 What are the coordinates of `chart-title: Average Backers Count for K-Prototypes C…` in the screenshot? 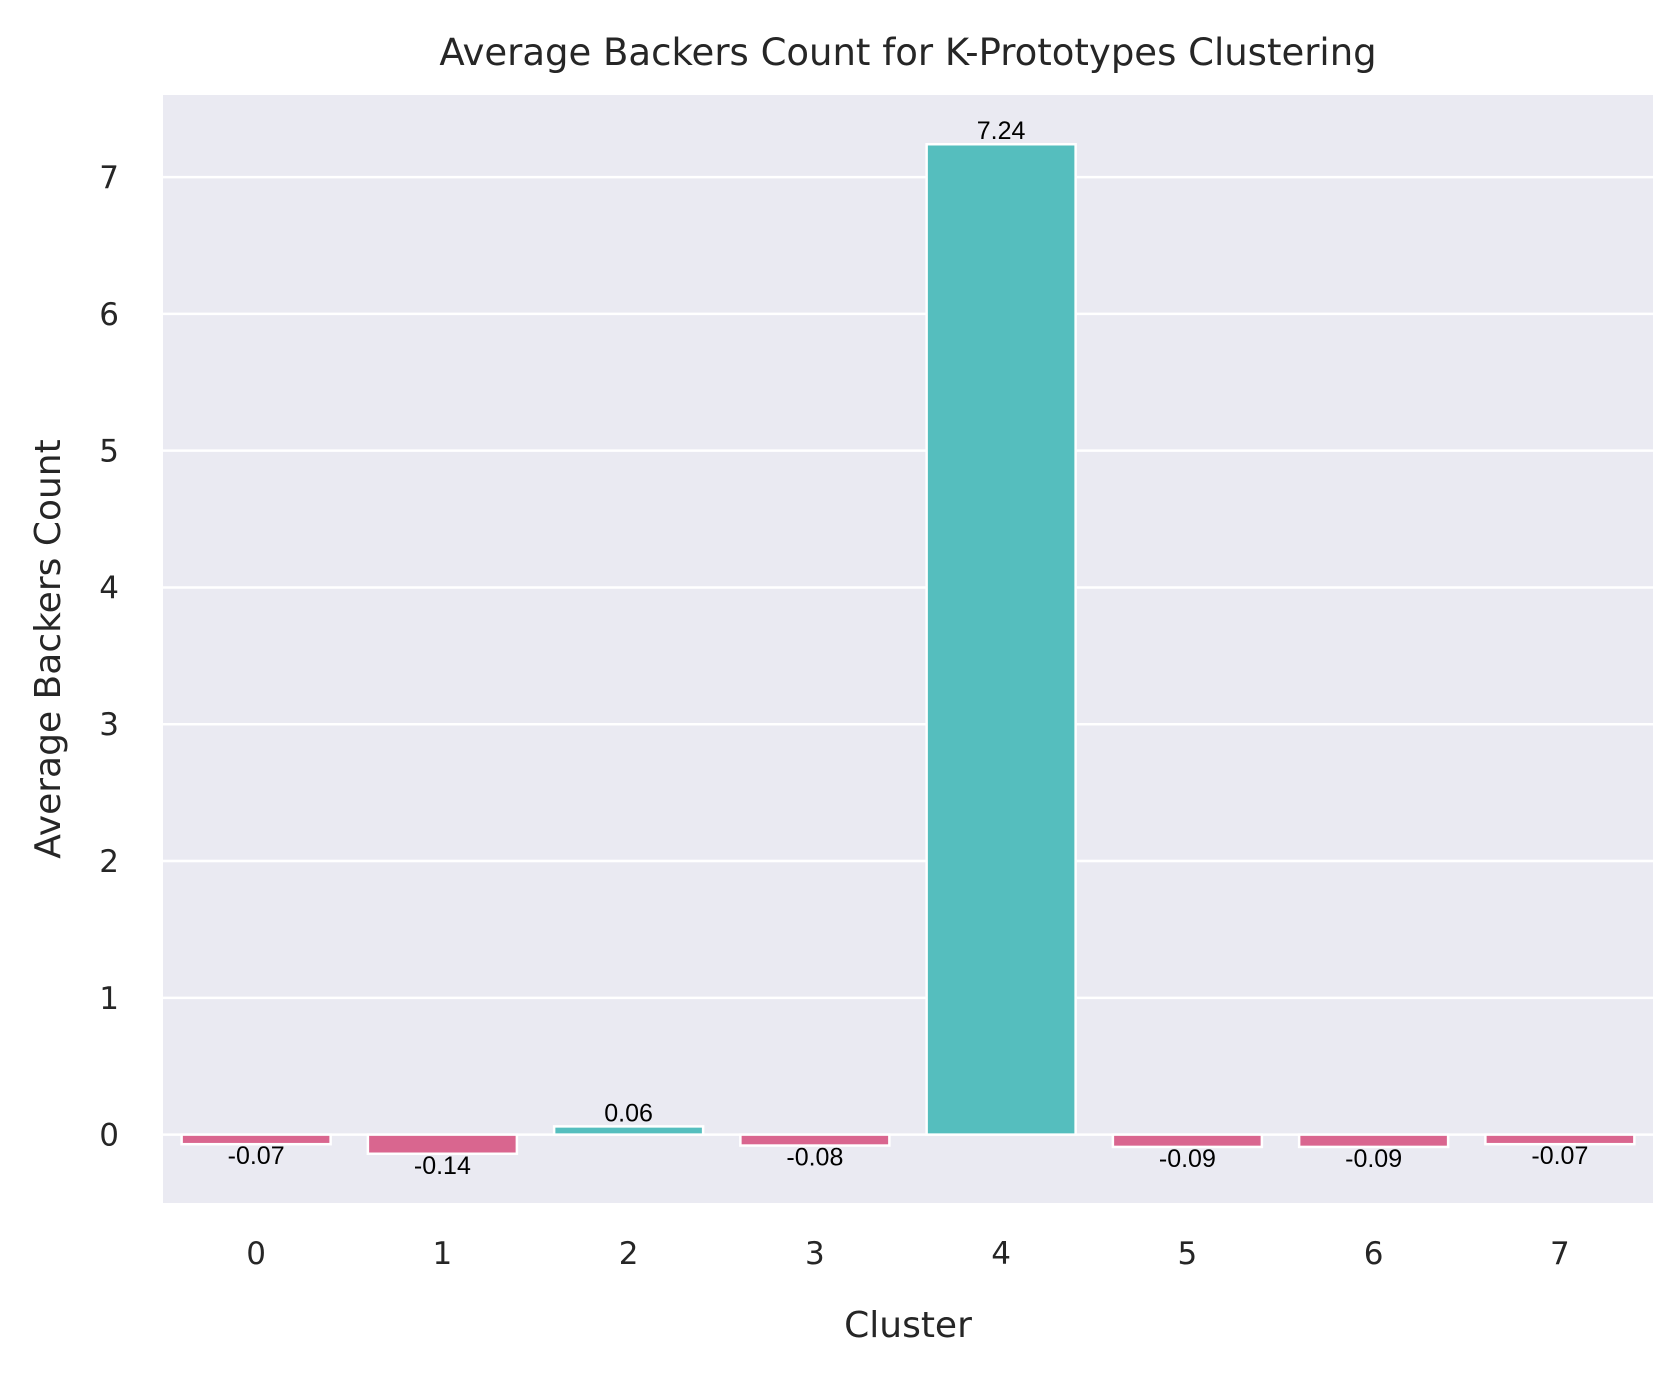 It's located at (907, 52).